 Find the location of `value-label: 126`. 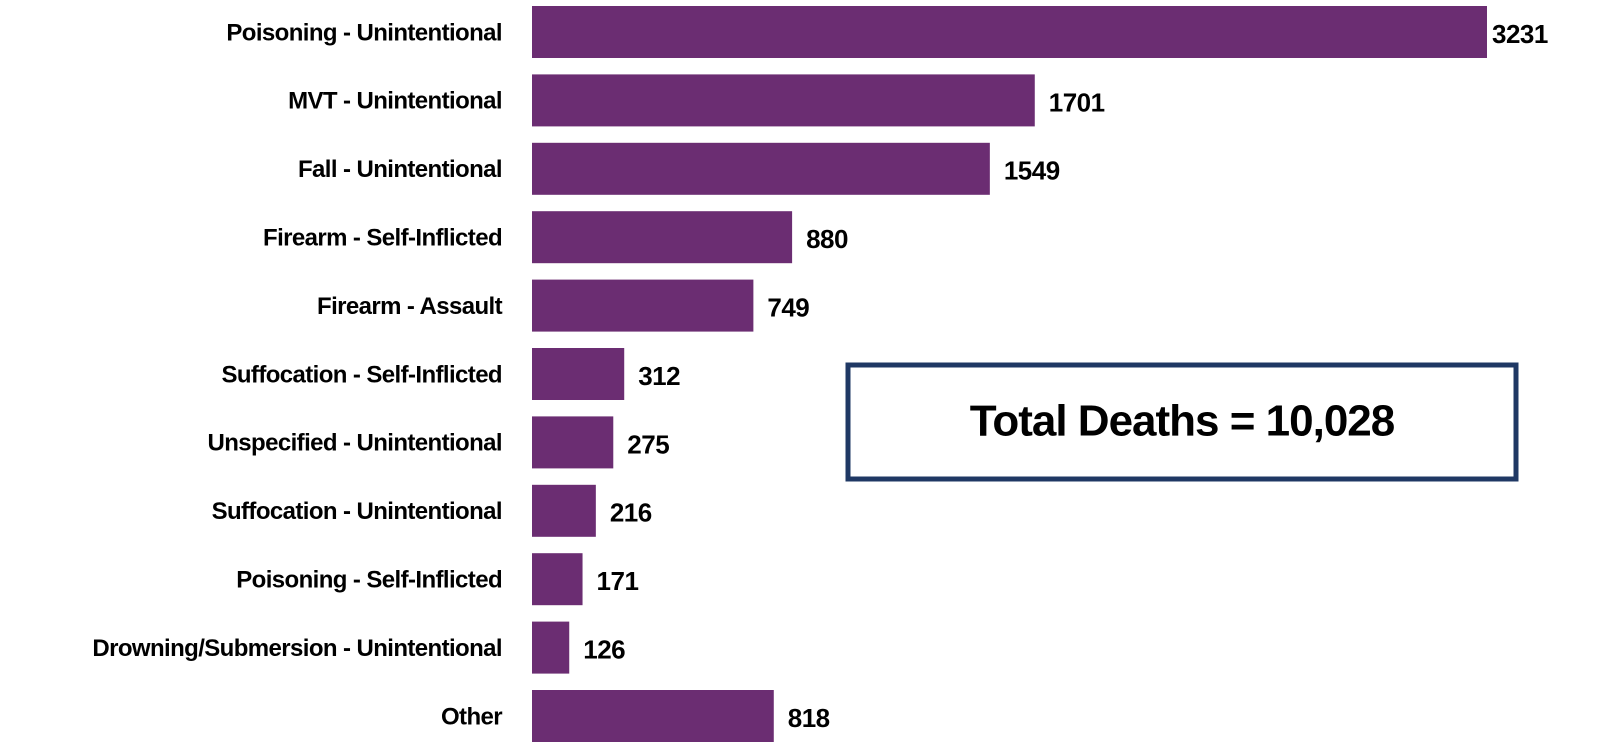

value-label: 126 is located at coordinates (604, 649).